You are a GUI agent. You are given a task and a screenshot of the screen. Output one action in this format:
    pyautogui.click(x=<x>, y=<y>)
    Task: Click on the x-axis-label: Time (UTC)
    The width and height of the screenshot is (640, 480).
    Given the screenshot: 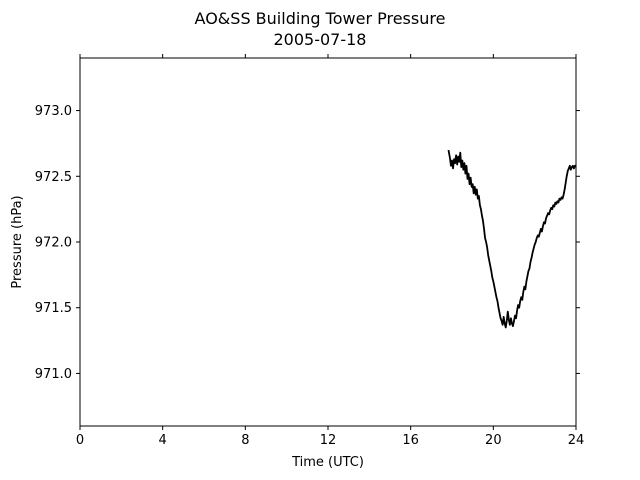 What is the action you would take?
    pyautogui.click(x=327, y=462)
    